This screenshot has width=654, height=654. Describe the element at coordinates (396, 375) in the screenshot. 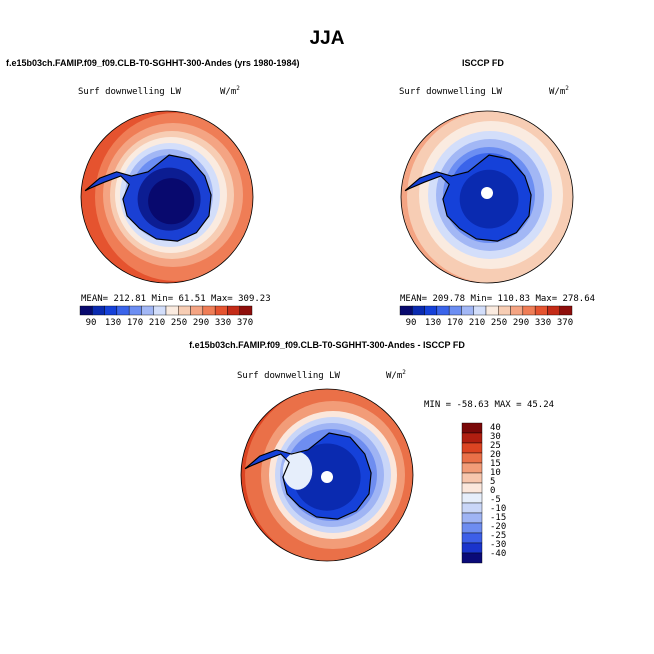

I see `diff-units-label: W/m2` at that location.